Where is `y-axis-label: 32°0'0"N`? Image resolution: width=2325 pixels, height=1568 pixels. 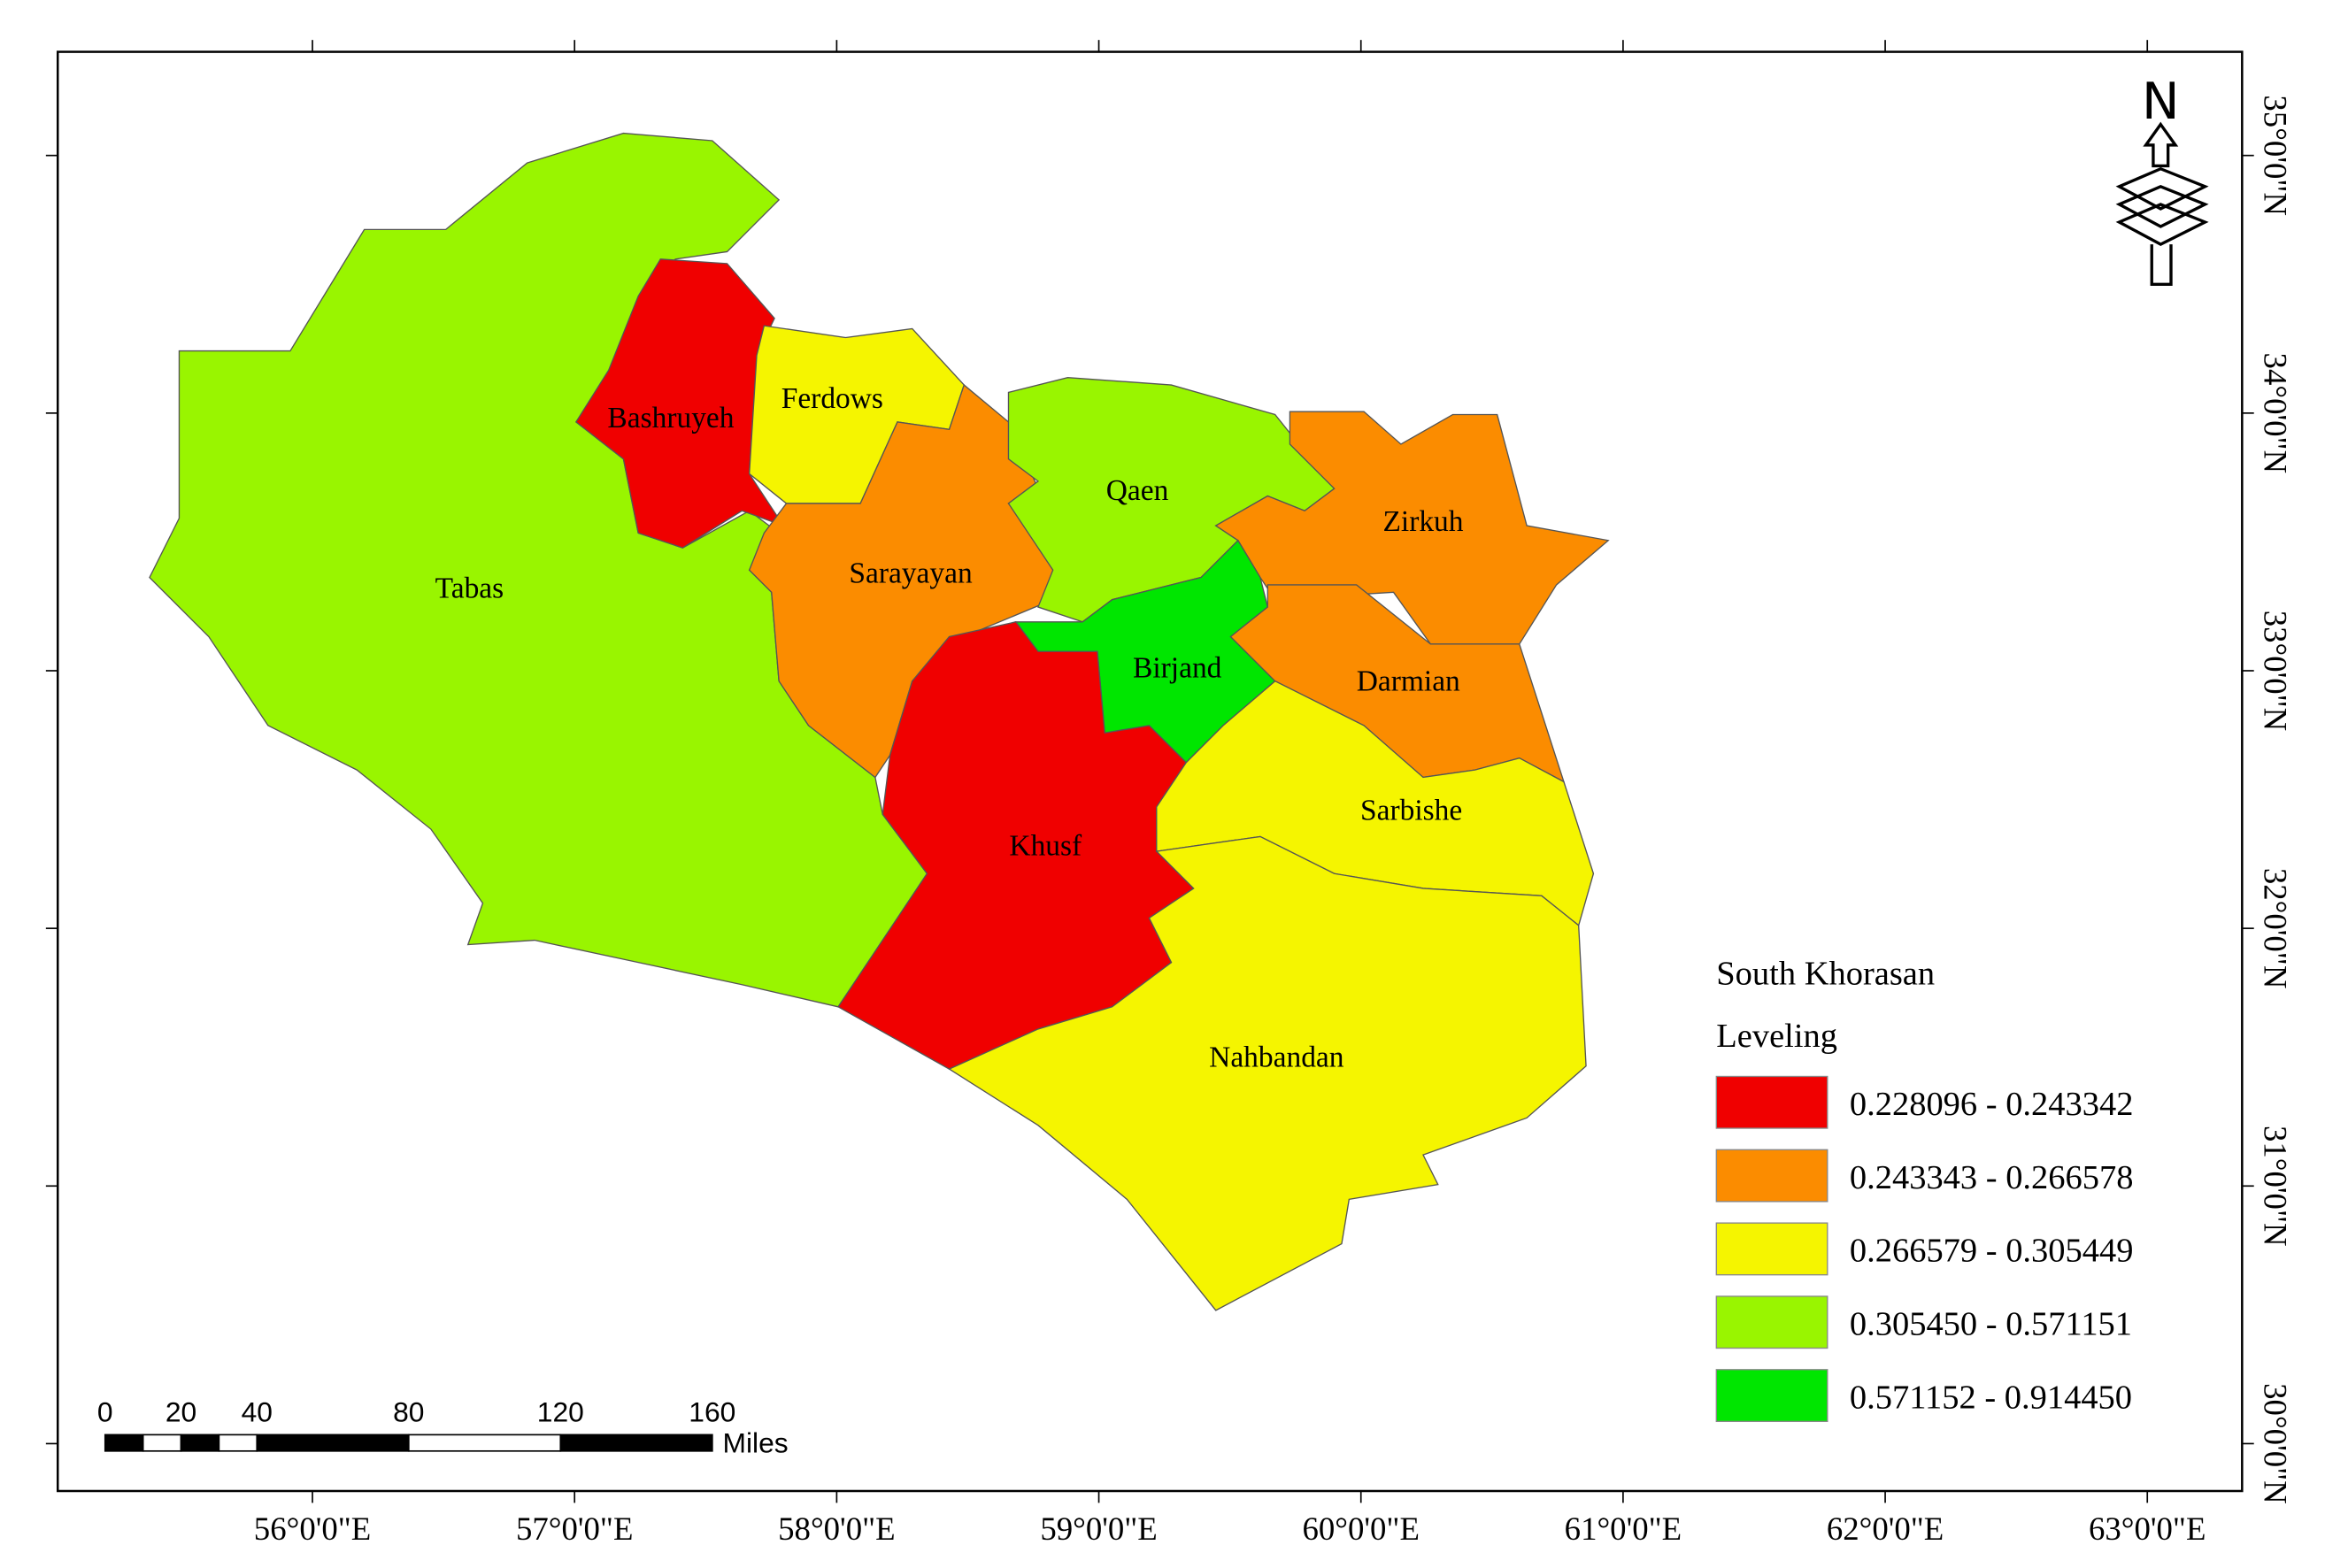 y-axis-label: 32°0'0"N is located at coordinates (2275, 928).